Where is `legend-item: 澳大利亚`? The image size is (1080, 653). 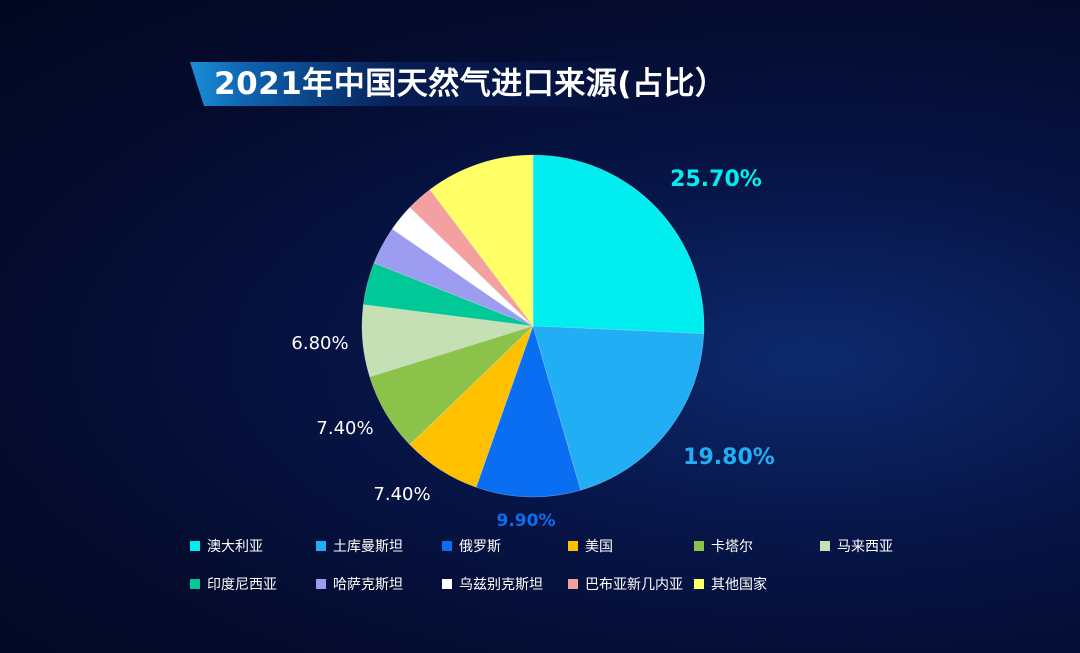
legend-item: 澳大利亚 is located at coordinates (253, 546).